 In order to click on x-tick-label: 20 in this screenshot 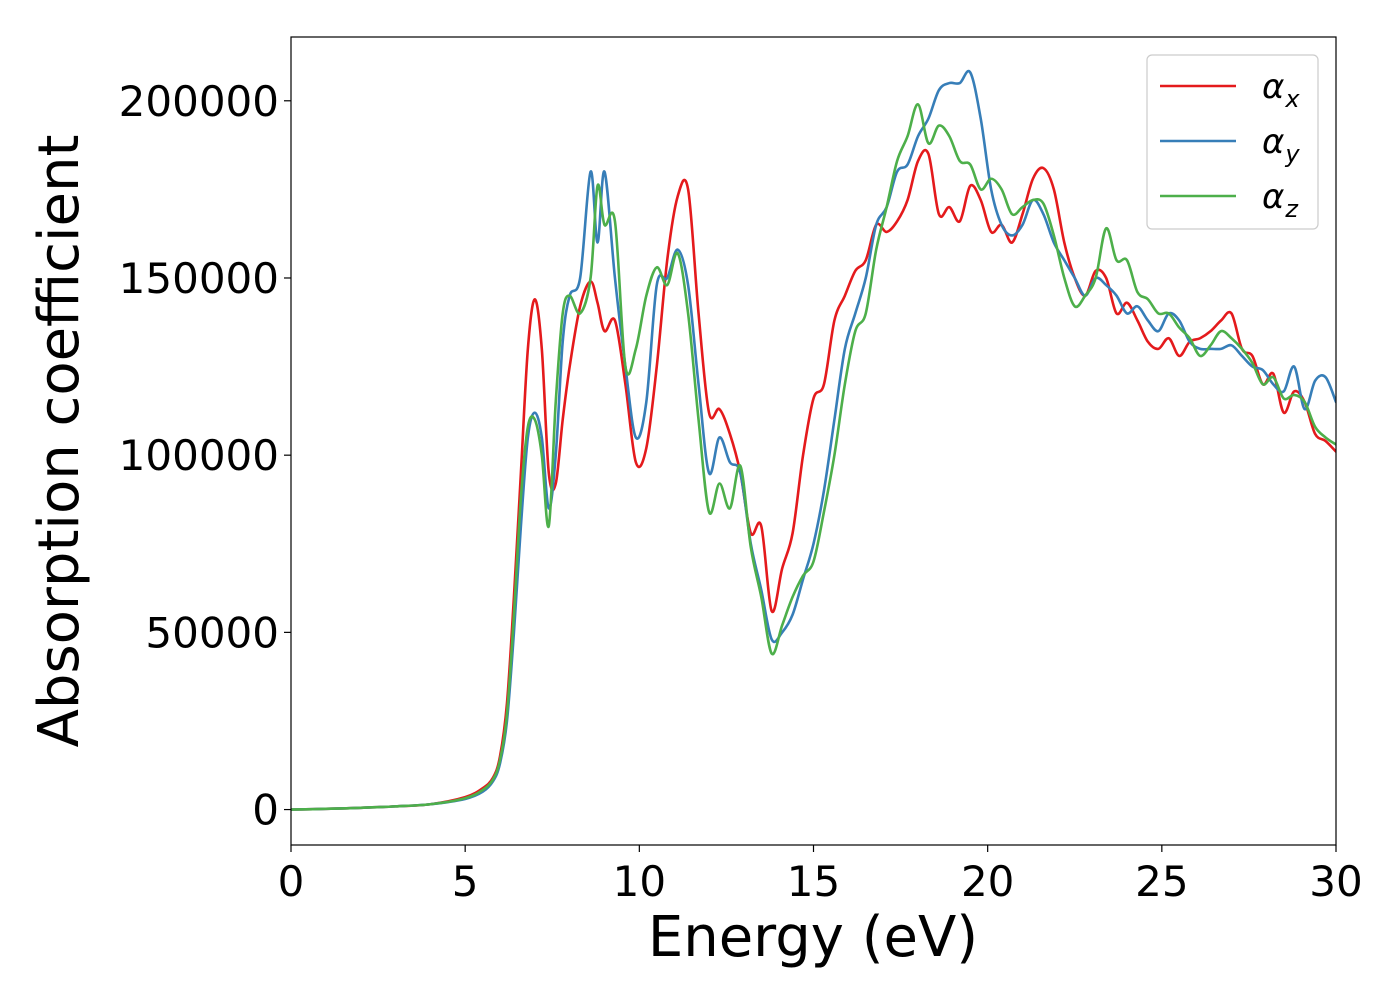, I will do `click(987, 881)`.